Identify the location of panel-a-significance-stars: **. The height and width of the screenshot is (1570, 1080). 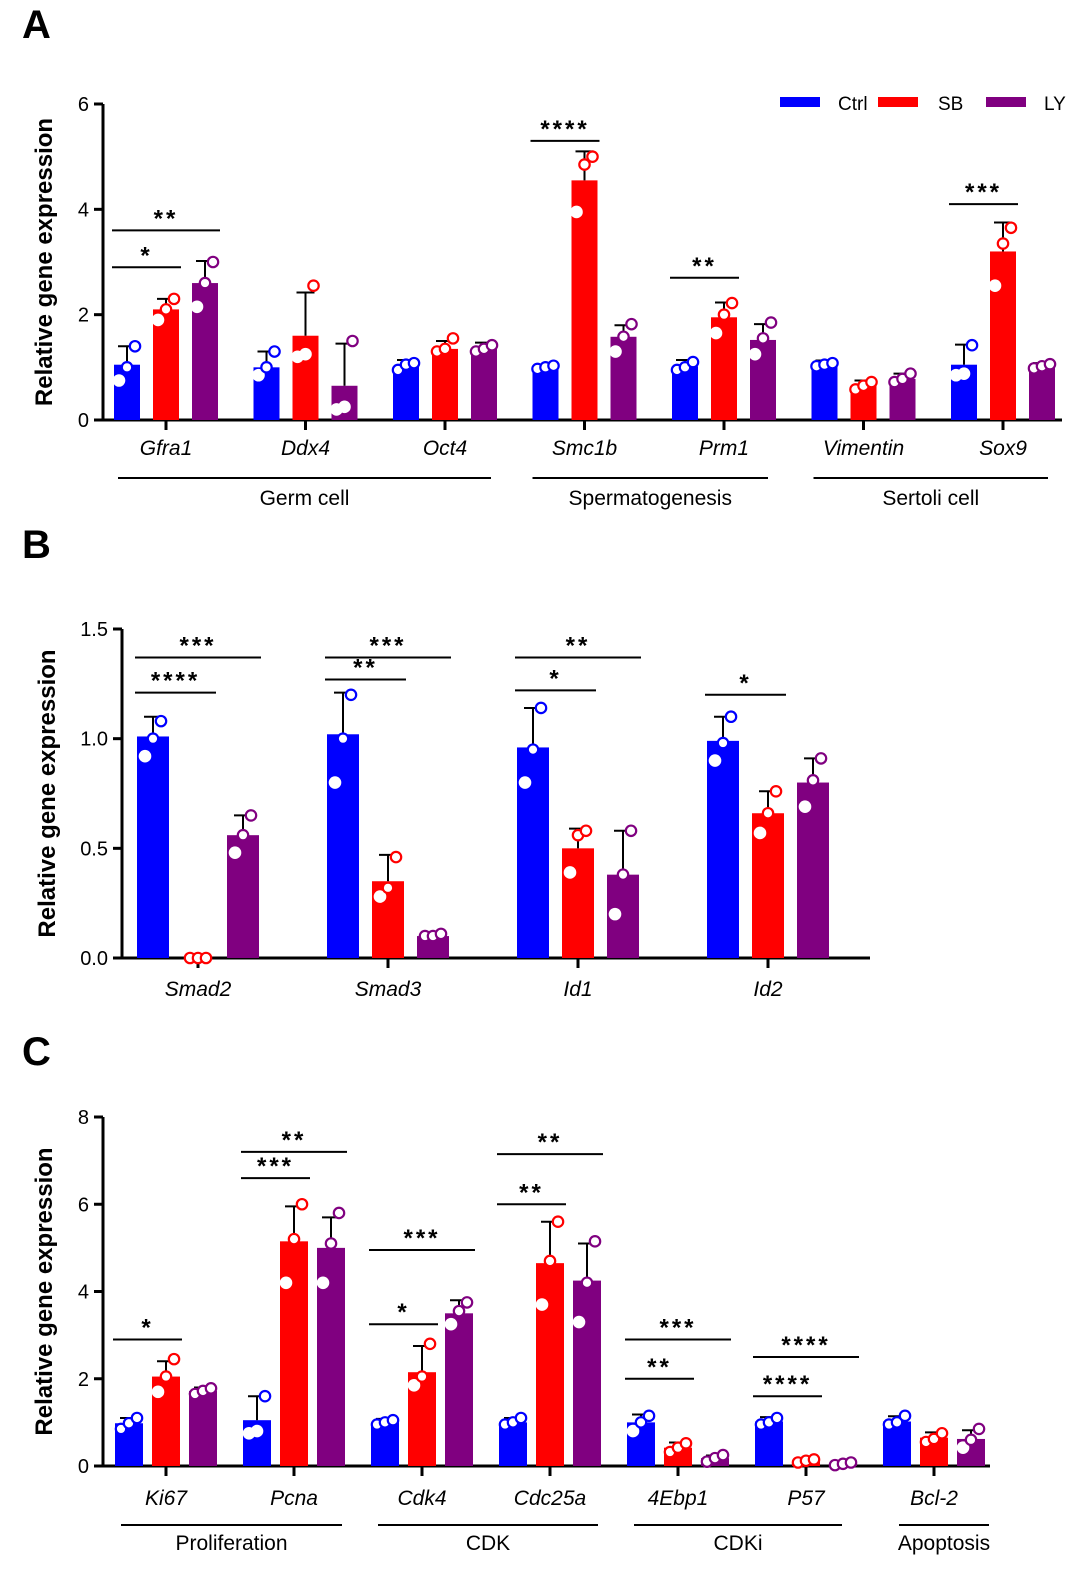
(166, 218).